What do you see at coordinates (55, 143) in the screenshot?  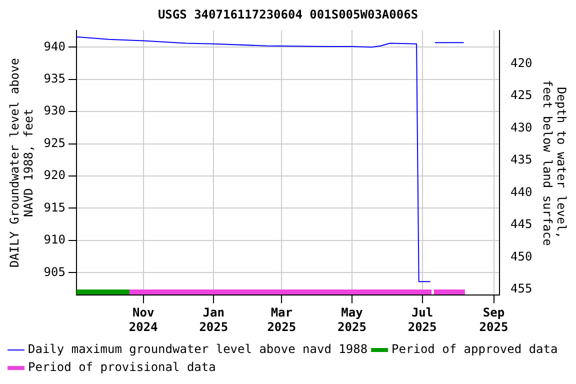 I see `y-tick-label: 925` at bounding box center [55, 143].